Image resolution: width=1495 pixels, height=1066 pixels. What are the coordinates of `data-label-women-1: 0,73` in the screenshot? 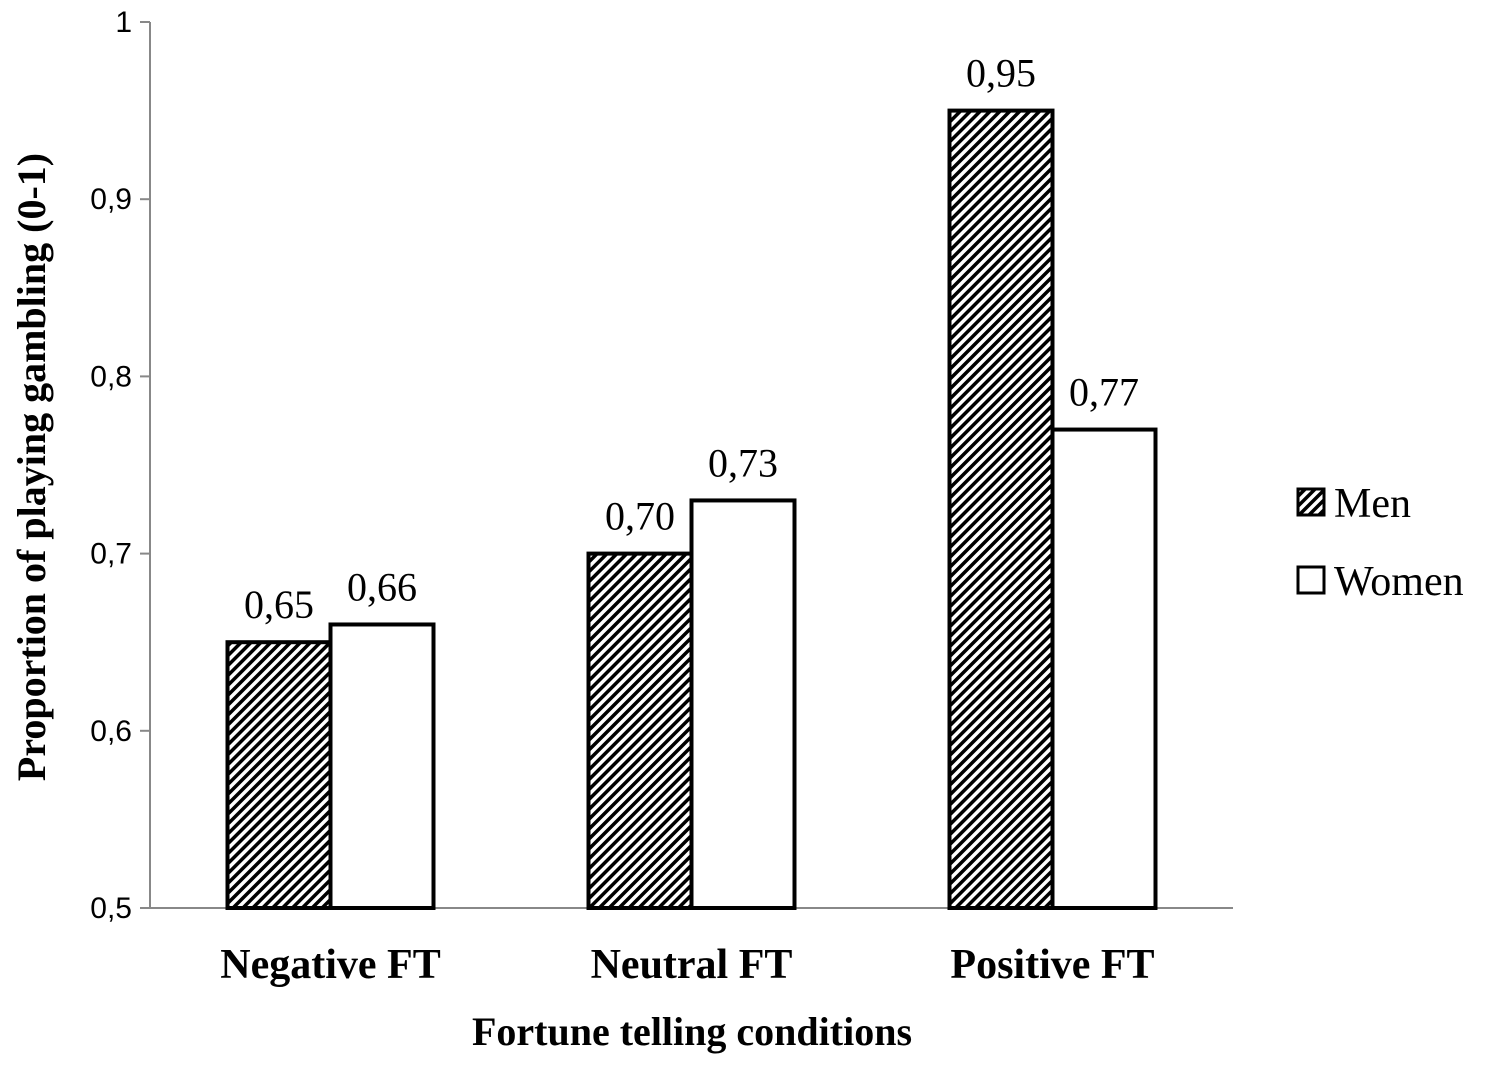 It's located at (743, 462).